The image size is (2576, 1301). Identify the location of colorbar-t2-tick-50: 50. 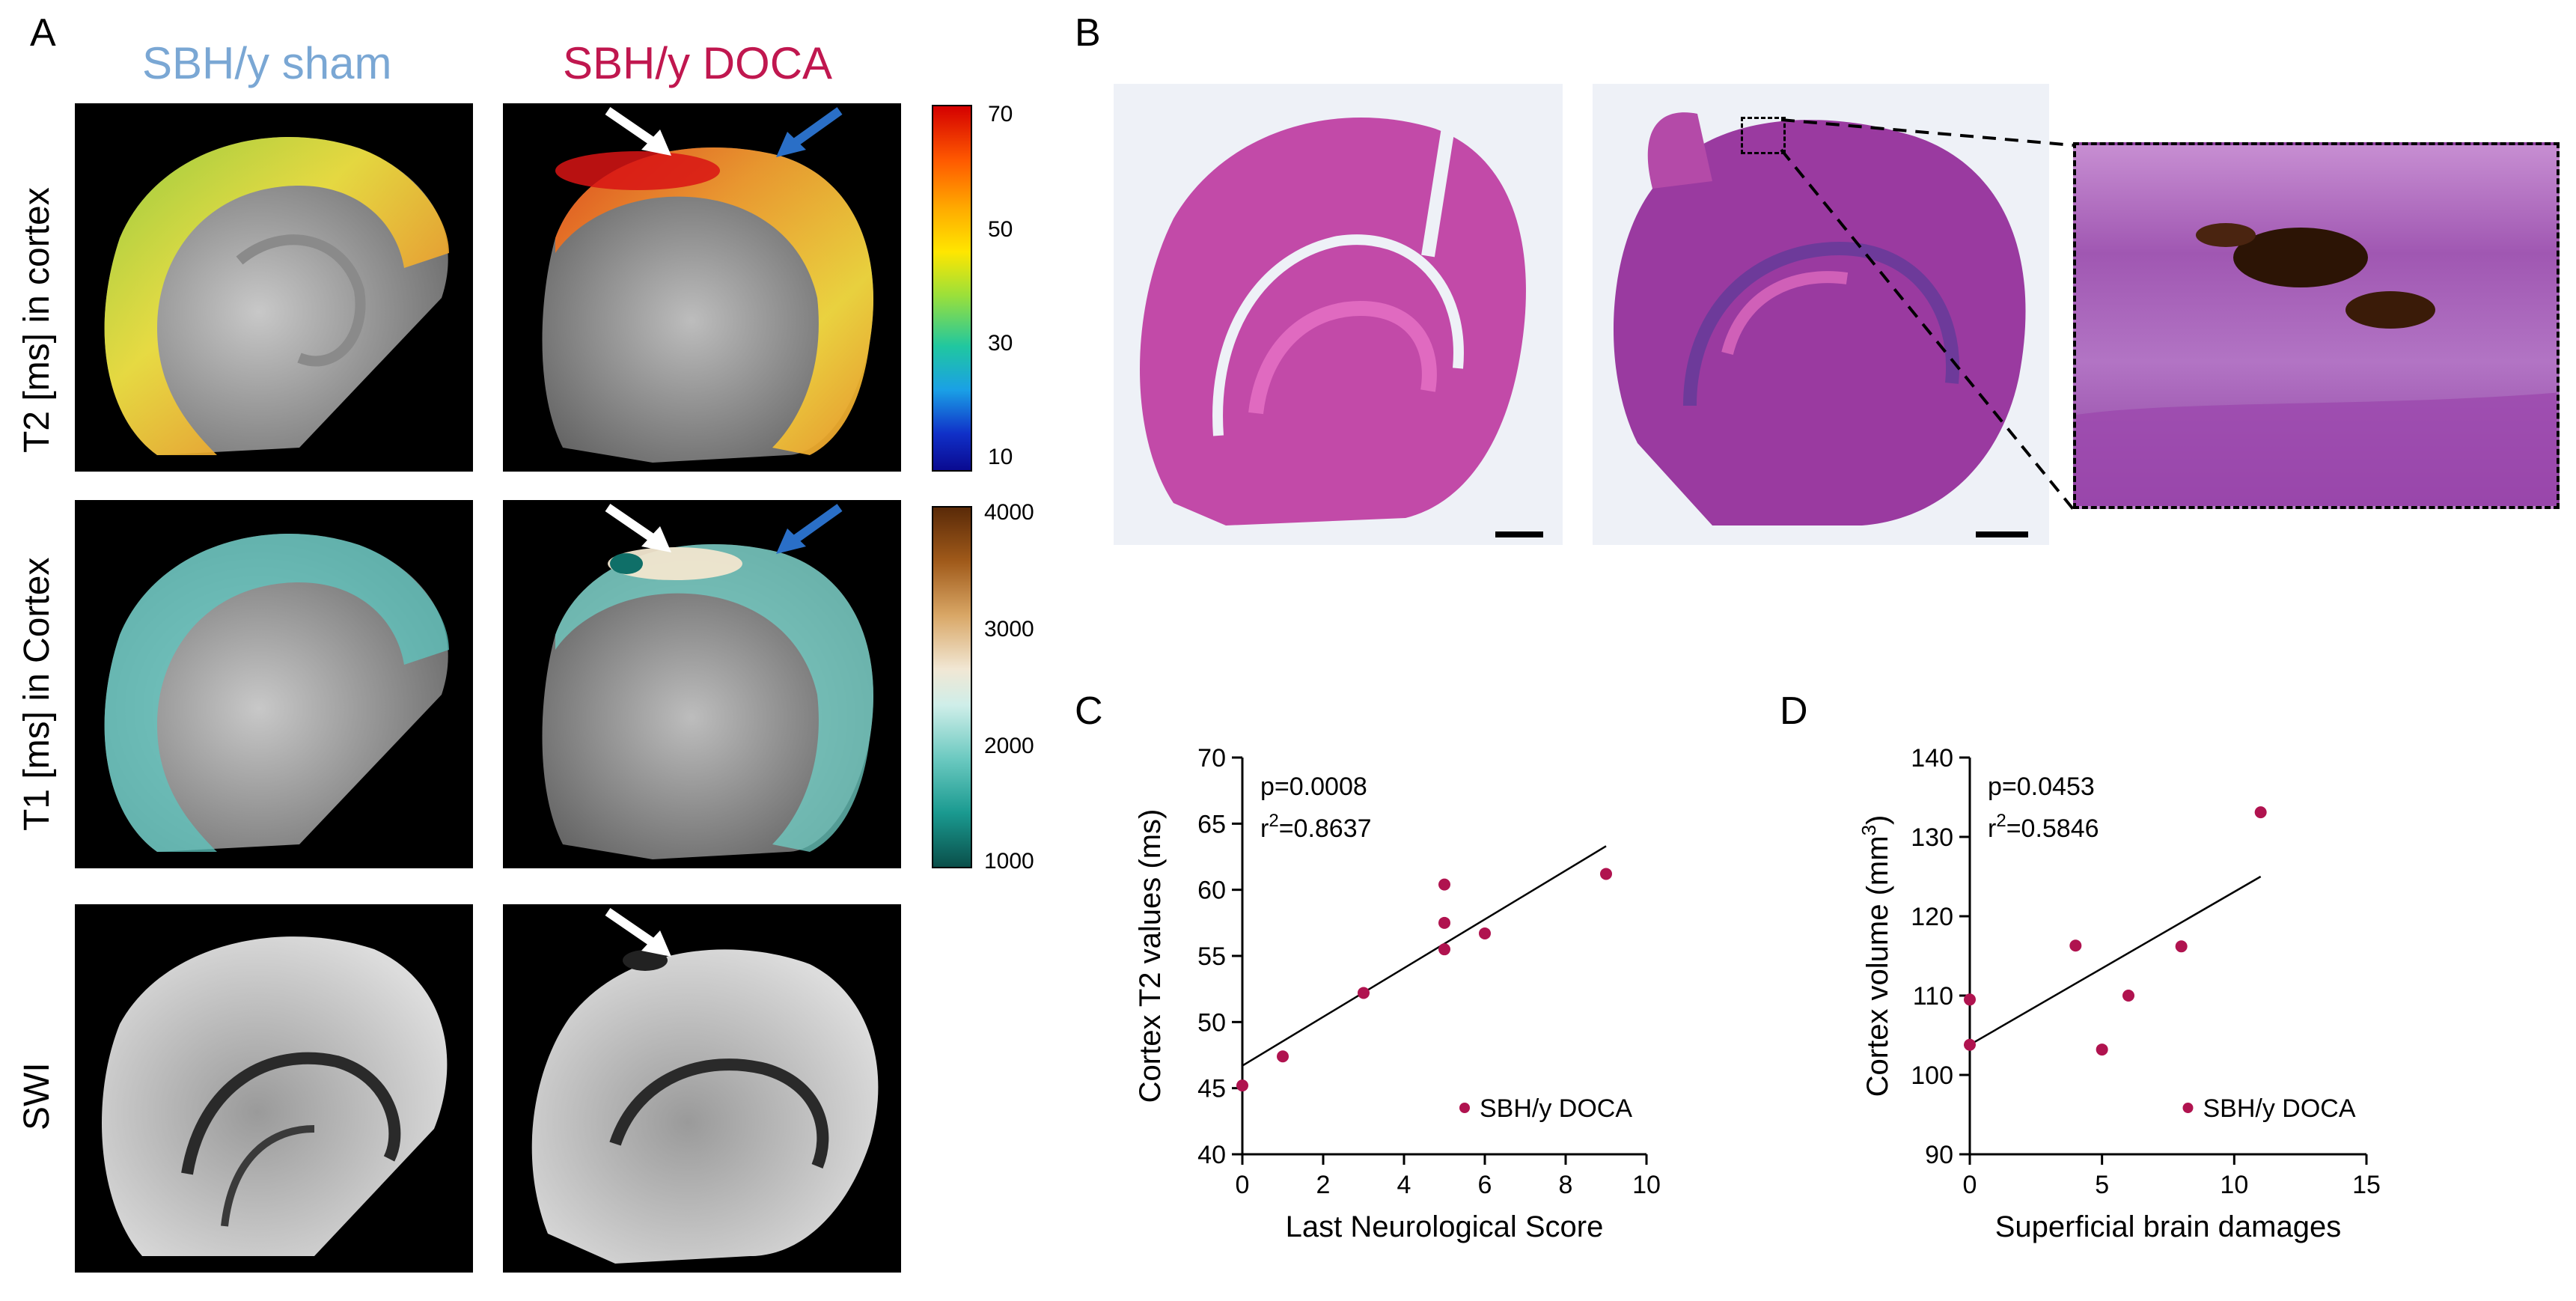
(1000, 229).